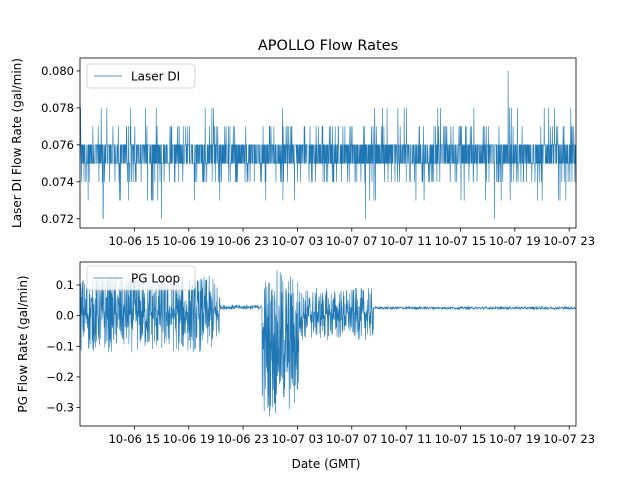 The width and height of the screenshot is (640, 480). What do you see at coordinates (406, 439) in the screenshot?
I see `pg-loop-x-tick-label: 10-07 11` at bounding box center [406, 439].